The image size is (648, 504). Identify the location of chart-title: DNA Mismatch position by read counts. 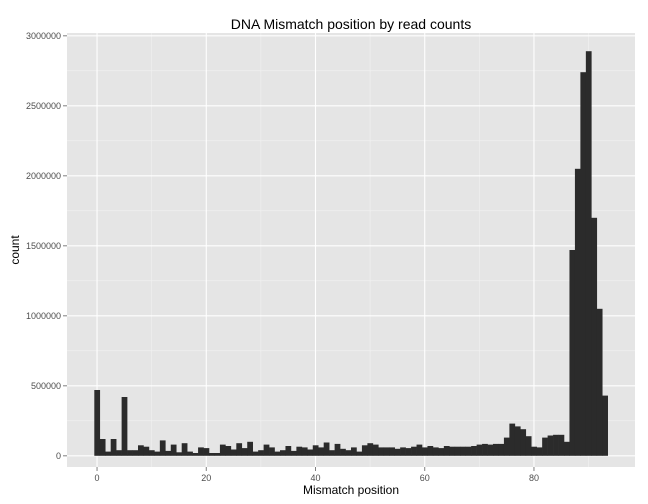
(351, 24).